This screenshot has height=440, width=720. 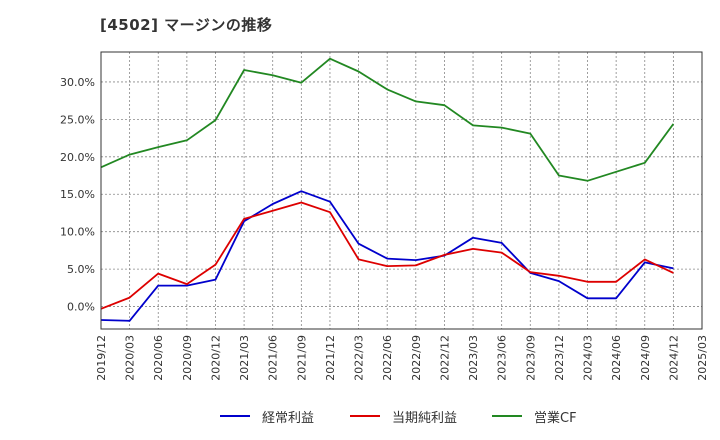 What do you see at coordinates (273, 358) in the screenshot?
I see `x-tick-label: 2021/06` at bounding box center [273, 358].